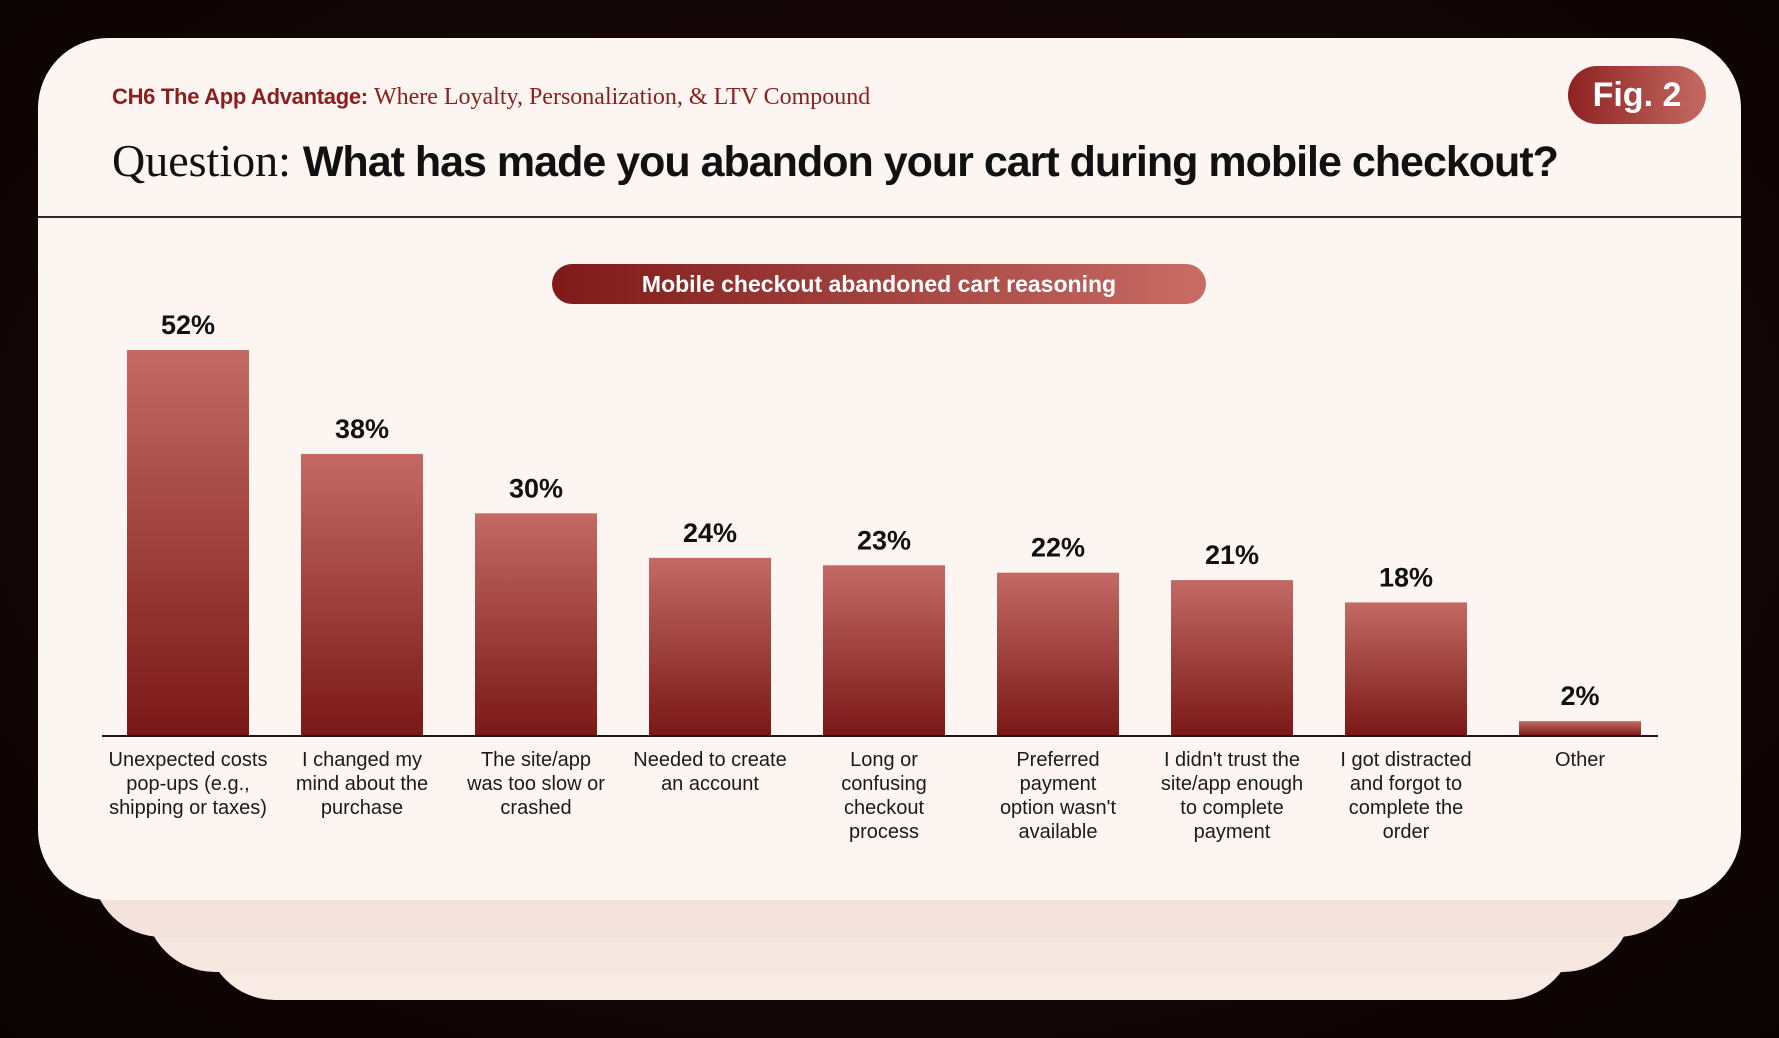 This screenshot has height=1038, width=1779. I want to click on bar-value-label: 23%, so click(884, 540).